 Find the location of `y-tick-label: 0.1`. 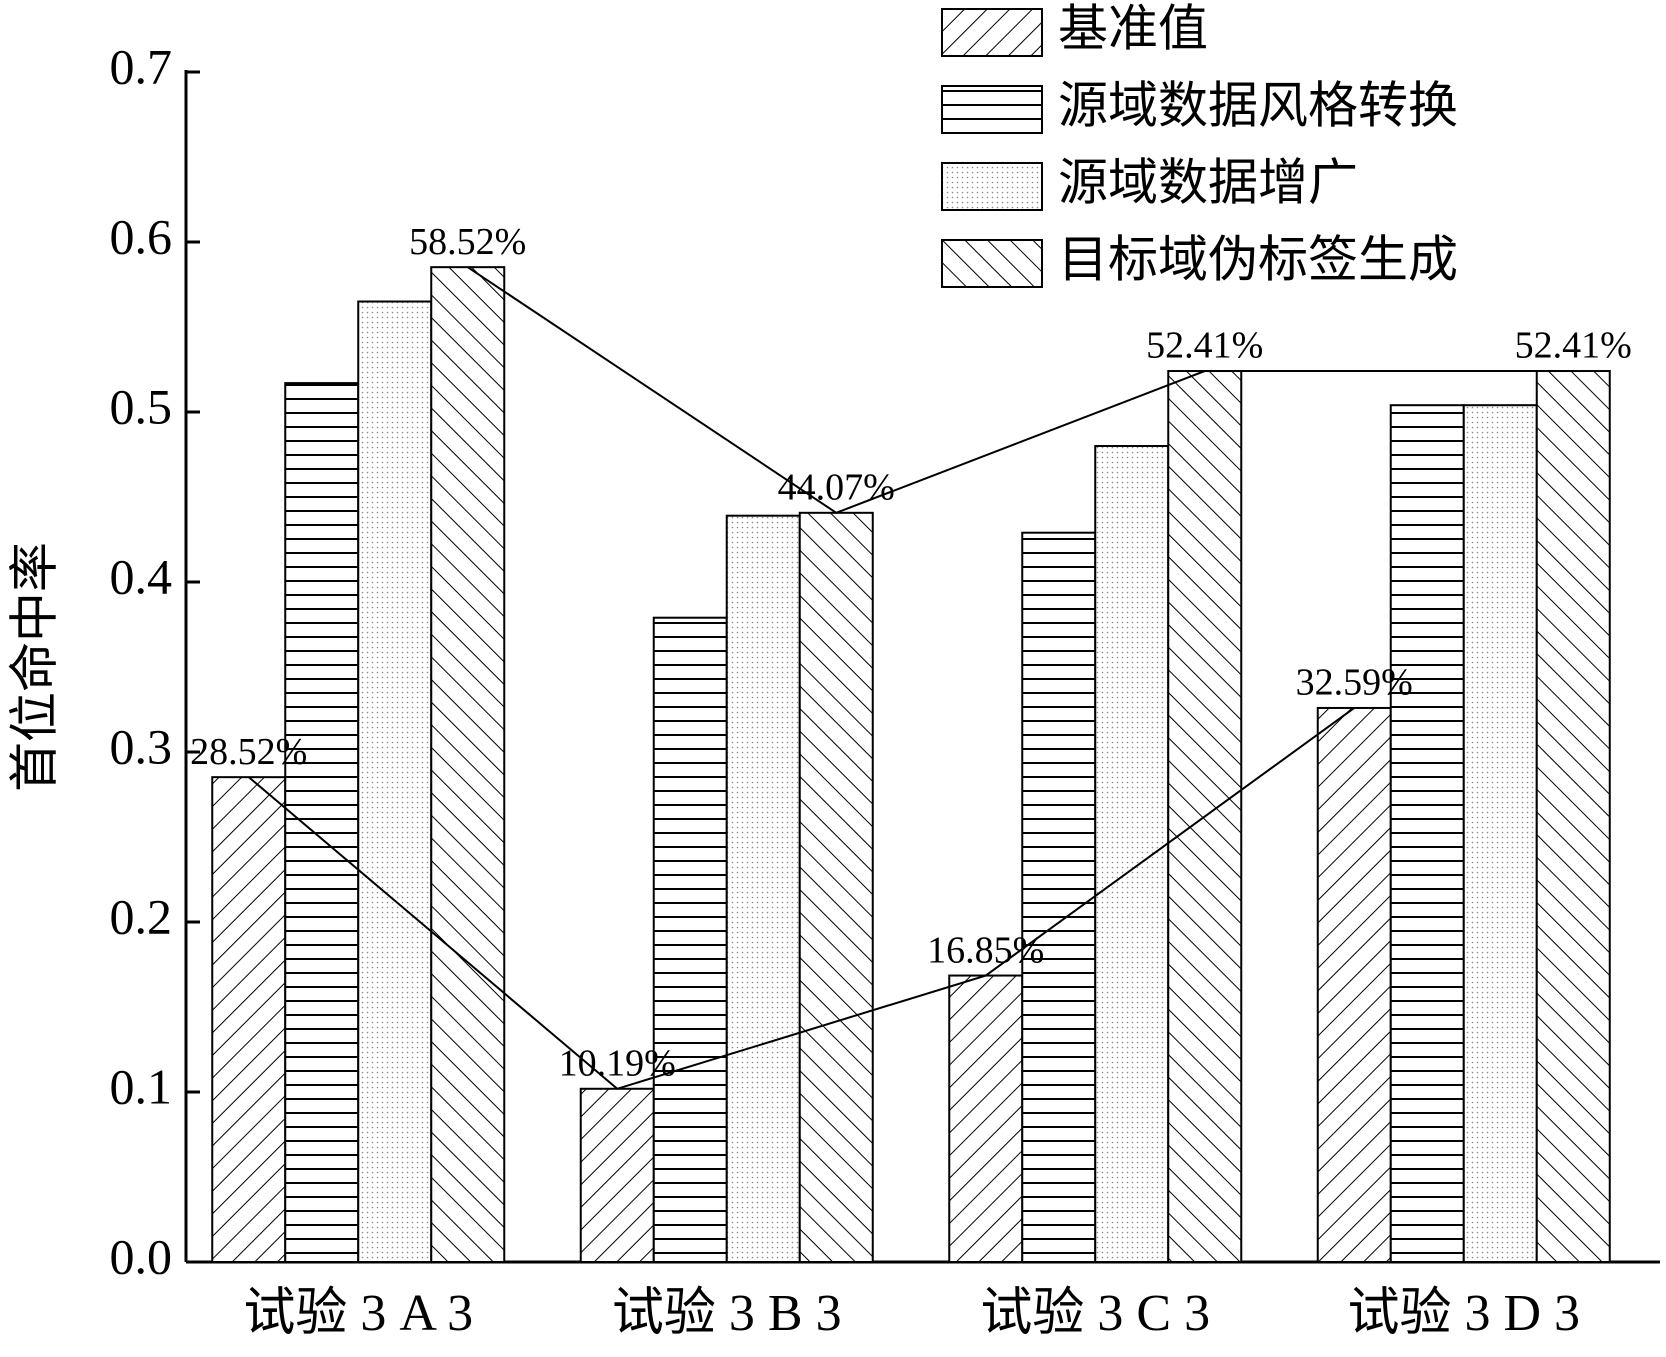

y-tick-label: 0.1 is located at coordinates (141, 1086).